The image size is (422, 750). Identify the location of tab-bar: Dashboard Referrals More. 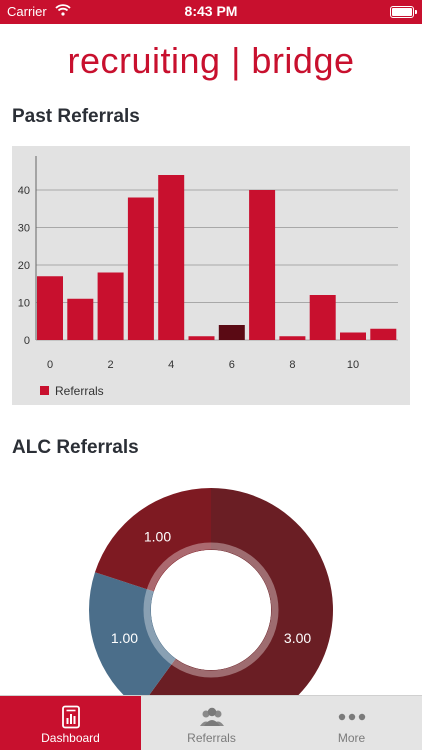
(211, 722).